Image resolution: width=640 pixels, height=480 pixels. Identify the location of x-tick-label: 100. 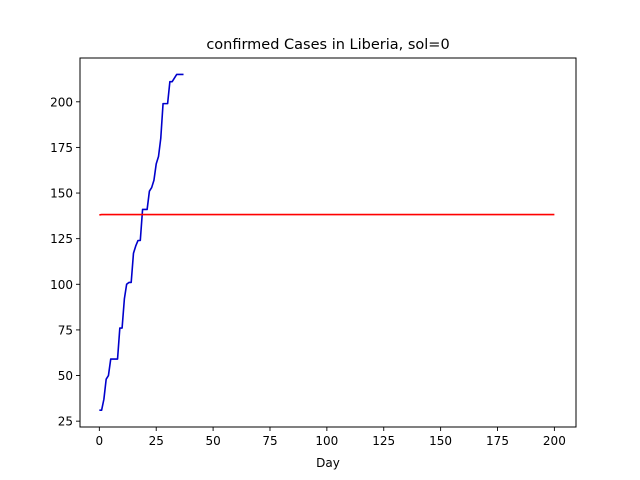
(326, 441).